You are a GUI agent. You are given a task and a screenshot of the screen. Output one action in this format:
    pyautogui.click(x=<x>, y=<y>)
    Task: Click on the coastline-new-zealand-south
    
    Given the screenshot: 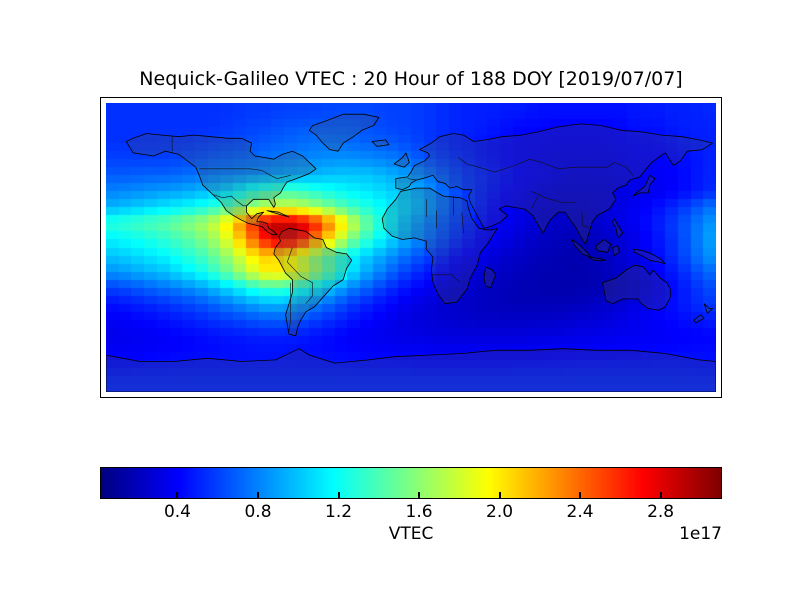 What is the action you would take?
    pyautogui.click(x=699, y=319)
    